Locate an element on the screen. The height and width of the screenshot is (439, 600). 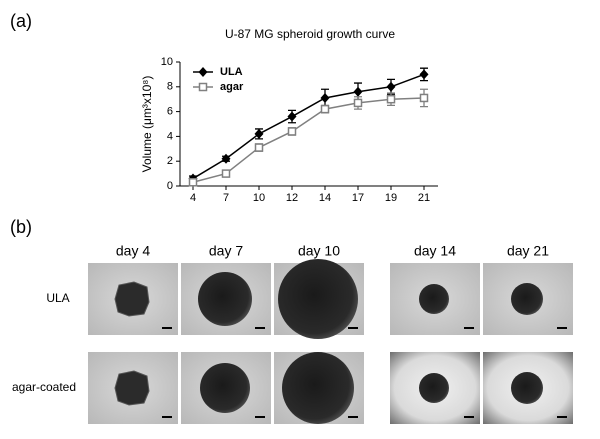
y-tick-label: 8 is located at coordinates (170, 87).